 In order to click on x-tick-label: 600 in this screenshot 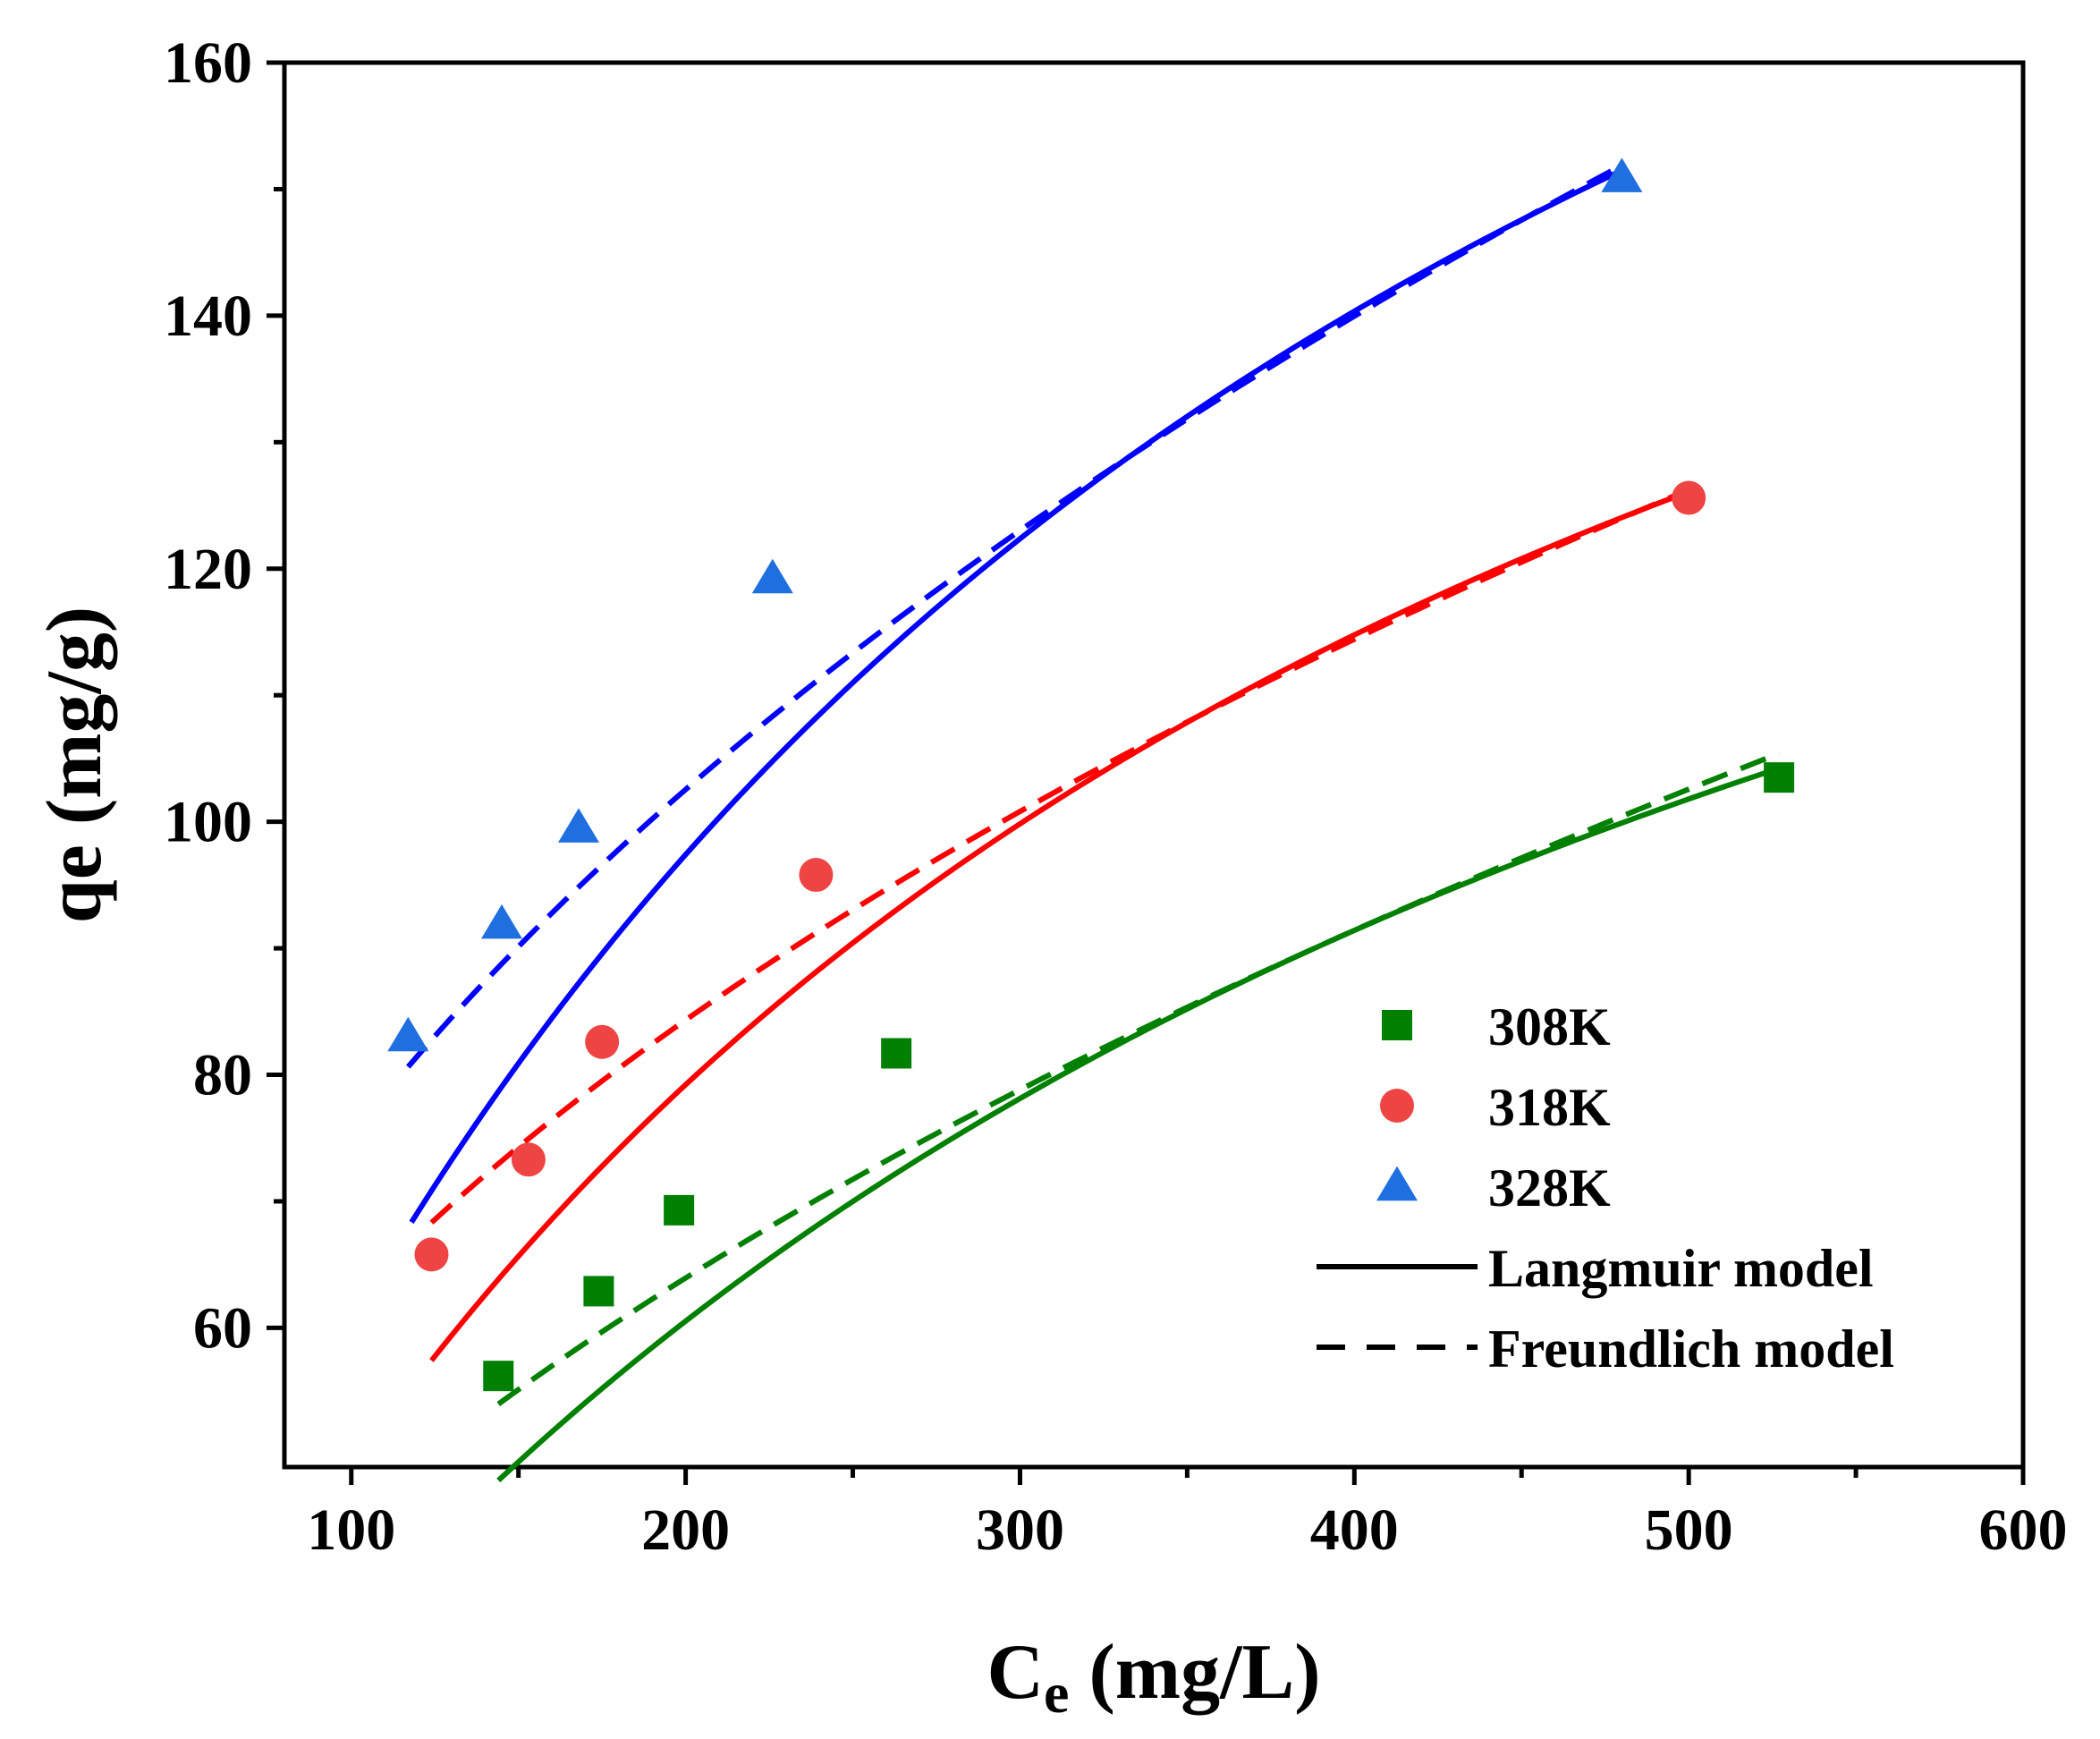, I will do `click(2023, 1530)`.